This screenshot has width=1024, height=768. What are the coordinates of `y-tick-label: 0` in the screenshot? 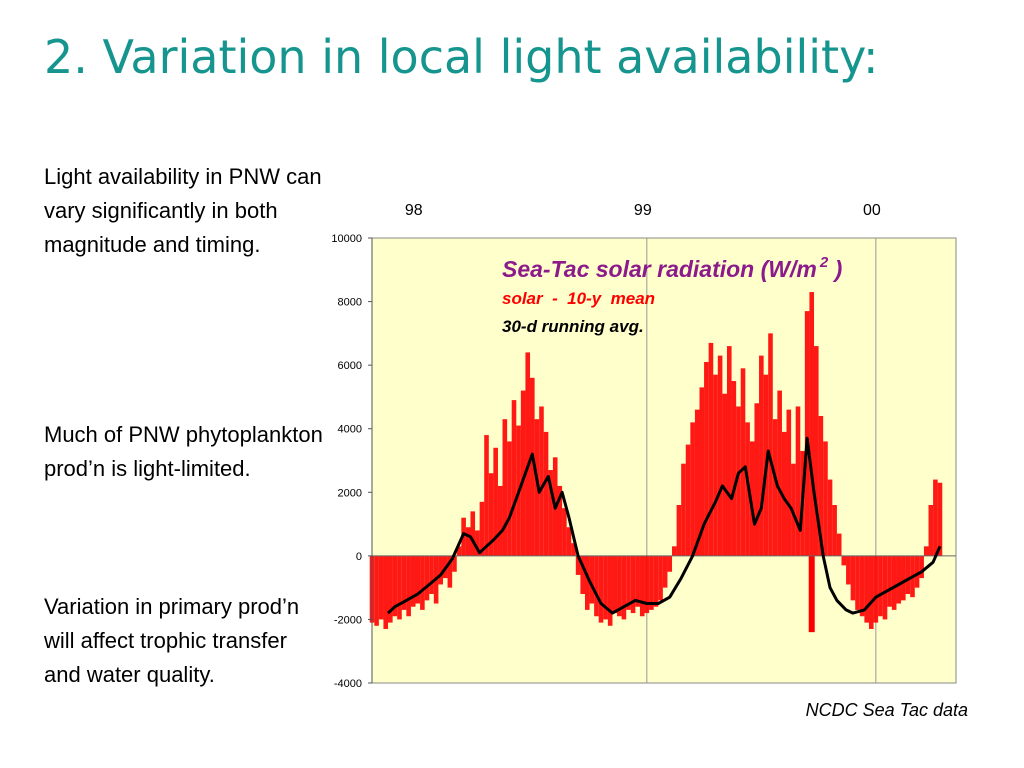 It's located at (359, 557).